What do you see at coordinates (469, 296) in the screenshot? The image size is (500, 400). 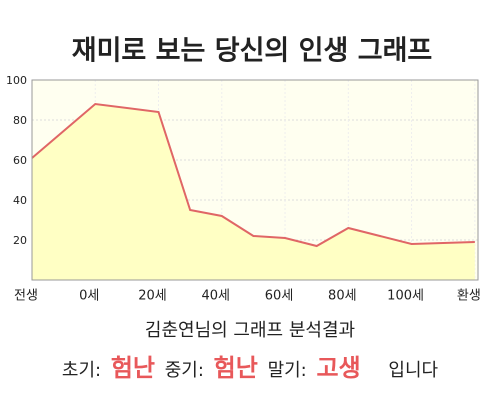 I see `x-tick-label: 환생` at bounding box center [469, 296].